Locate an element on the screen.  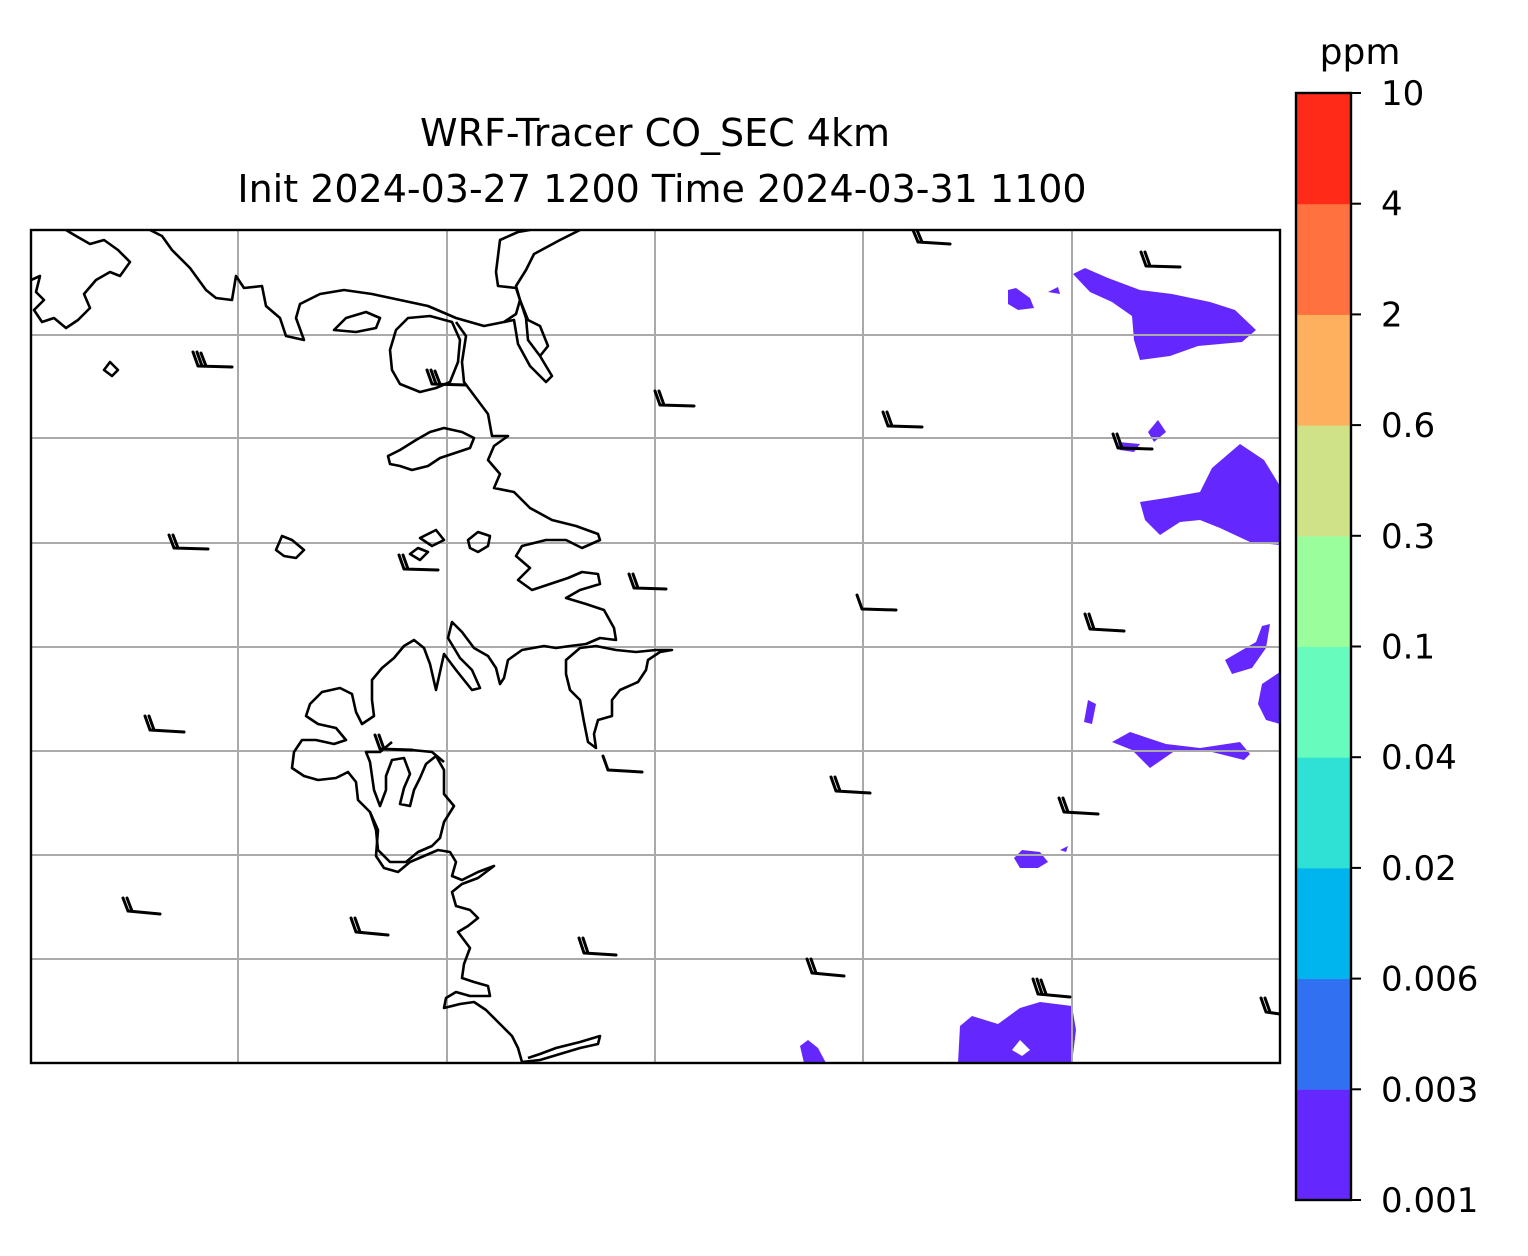
colorbar-tick-label: 0.006 is located at coordinates (1429, 980).